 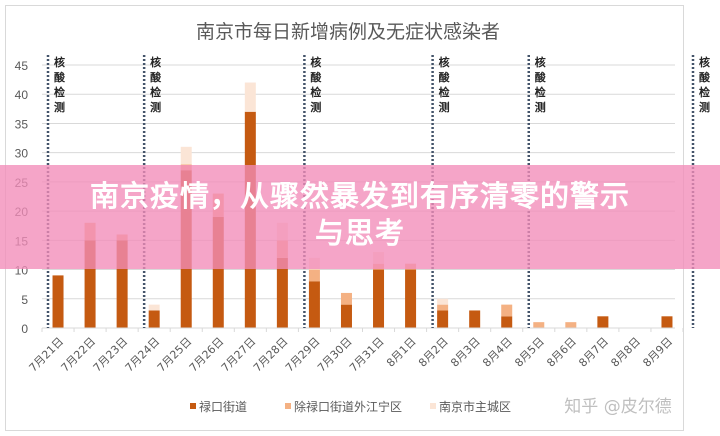 I want to click on legend: 禄口街道 除禄口街道外江宁区 南京市主城区, so click(x=350, y=406).